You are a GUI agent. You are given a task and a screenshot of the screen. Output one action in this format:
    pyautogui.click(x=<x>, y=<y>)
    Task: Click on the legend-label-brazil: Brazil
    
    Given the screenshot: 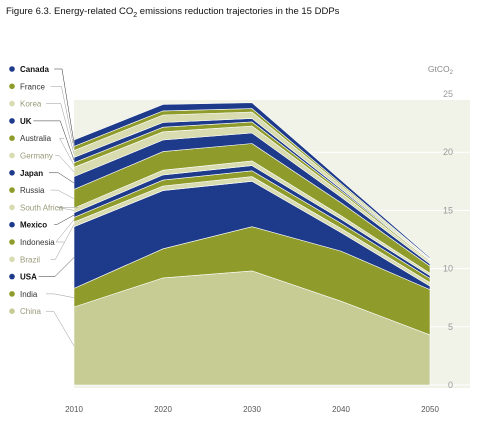 What is the action you would take?
    pyautogui.click(x=30, y=259)
    